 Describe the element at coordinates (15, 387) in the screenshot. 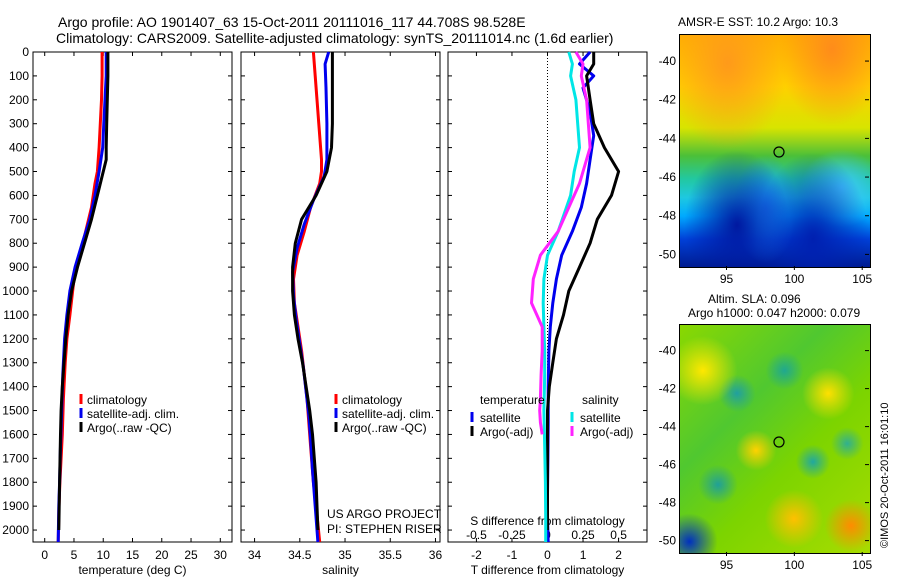

I see `depth-tick-label: 1400` at that location.